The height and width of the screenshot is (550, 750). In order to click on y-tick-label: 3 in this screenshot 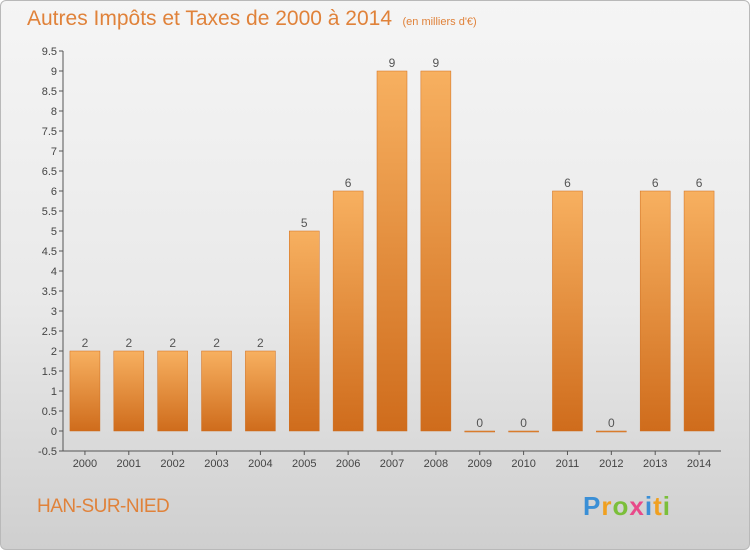, I will do `click(54, 312)`.